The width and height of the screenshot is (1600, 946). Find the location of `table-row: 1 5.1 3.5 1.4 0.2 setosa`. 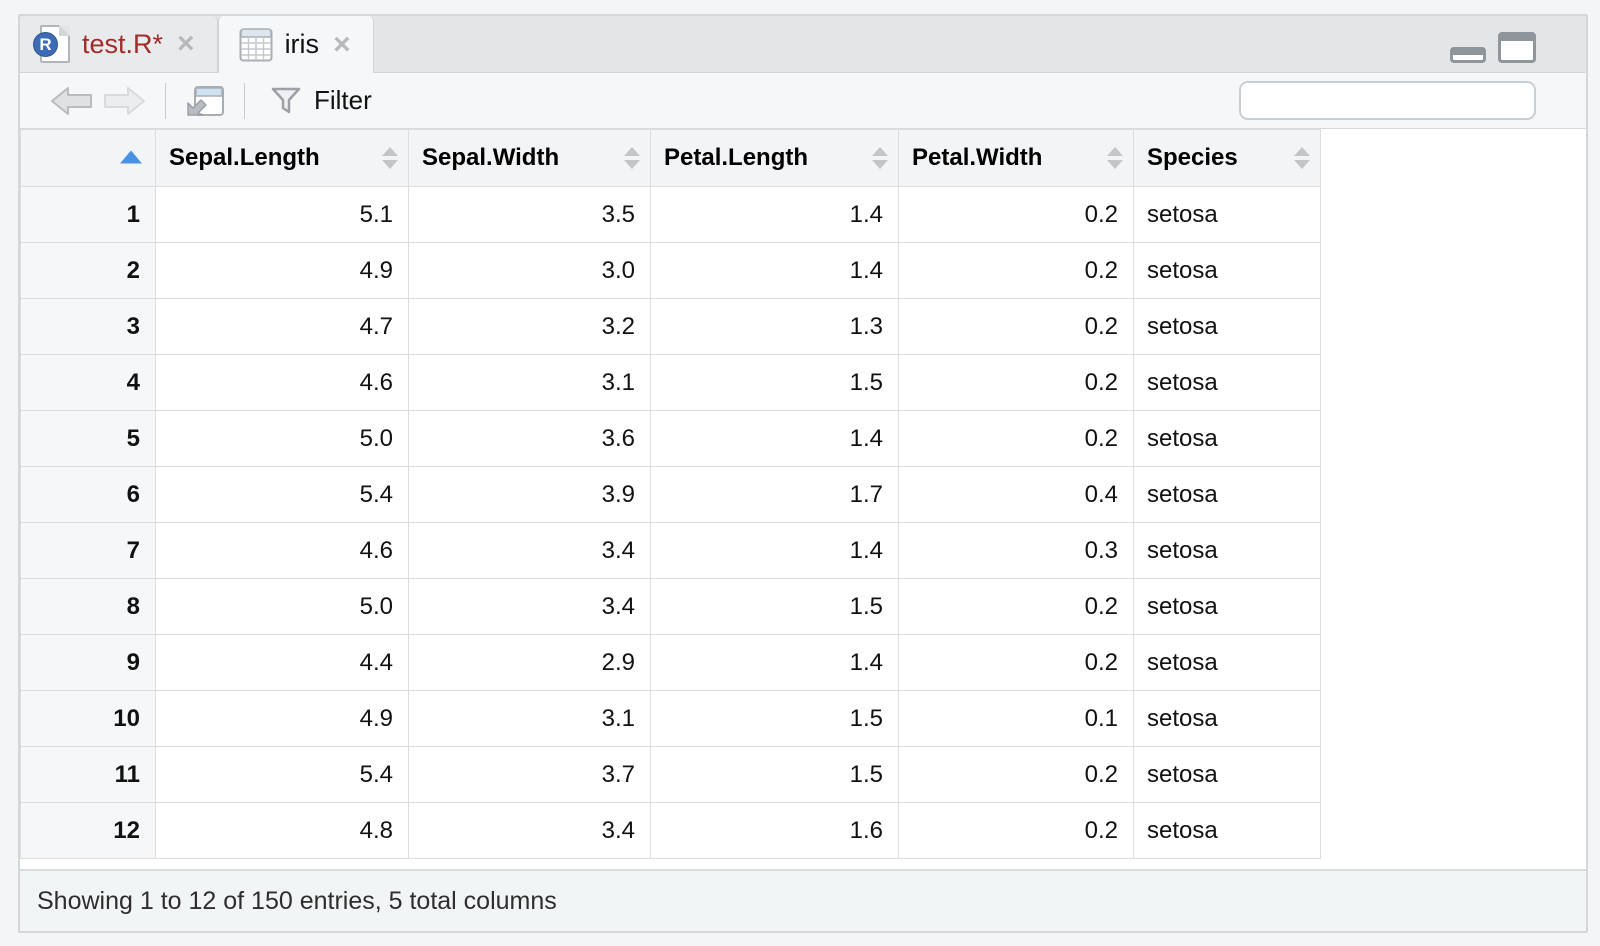

table-row: 1 5.1 3.5 1.4 0.2 setosa is located at coordinates (670, 214).